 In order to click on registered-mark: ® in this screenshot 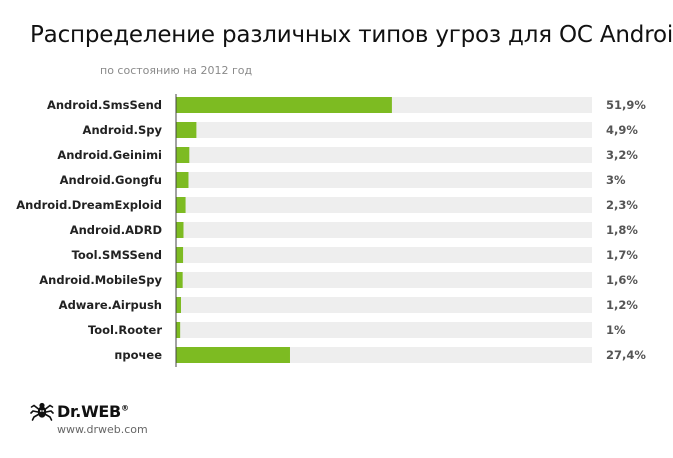, I will do `click(124, 408)`.